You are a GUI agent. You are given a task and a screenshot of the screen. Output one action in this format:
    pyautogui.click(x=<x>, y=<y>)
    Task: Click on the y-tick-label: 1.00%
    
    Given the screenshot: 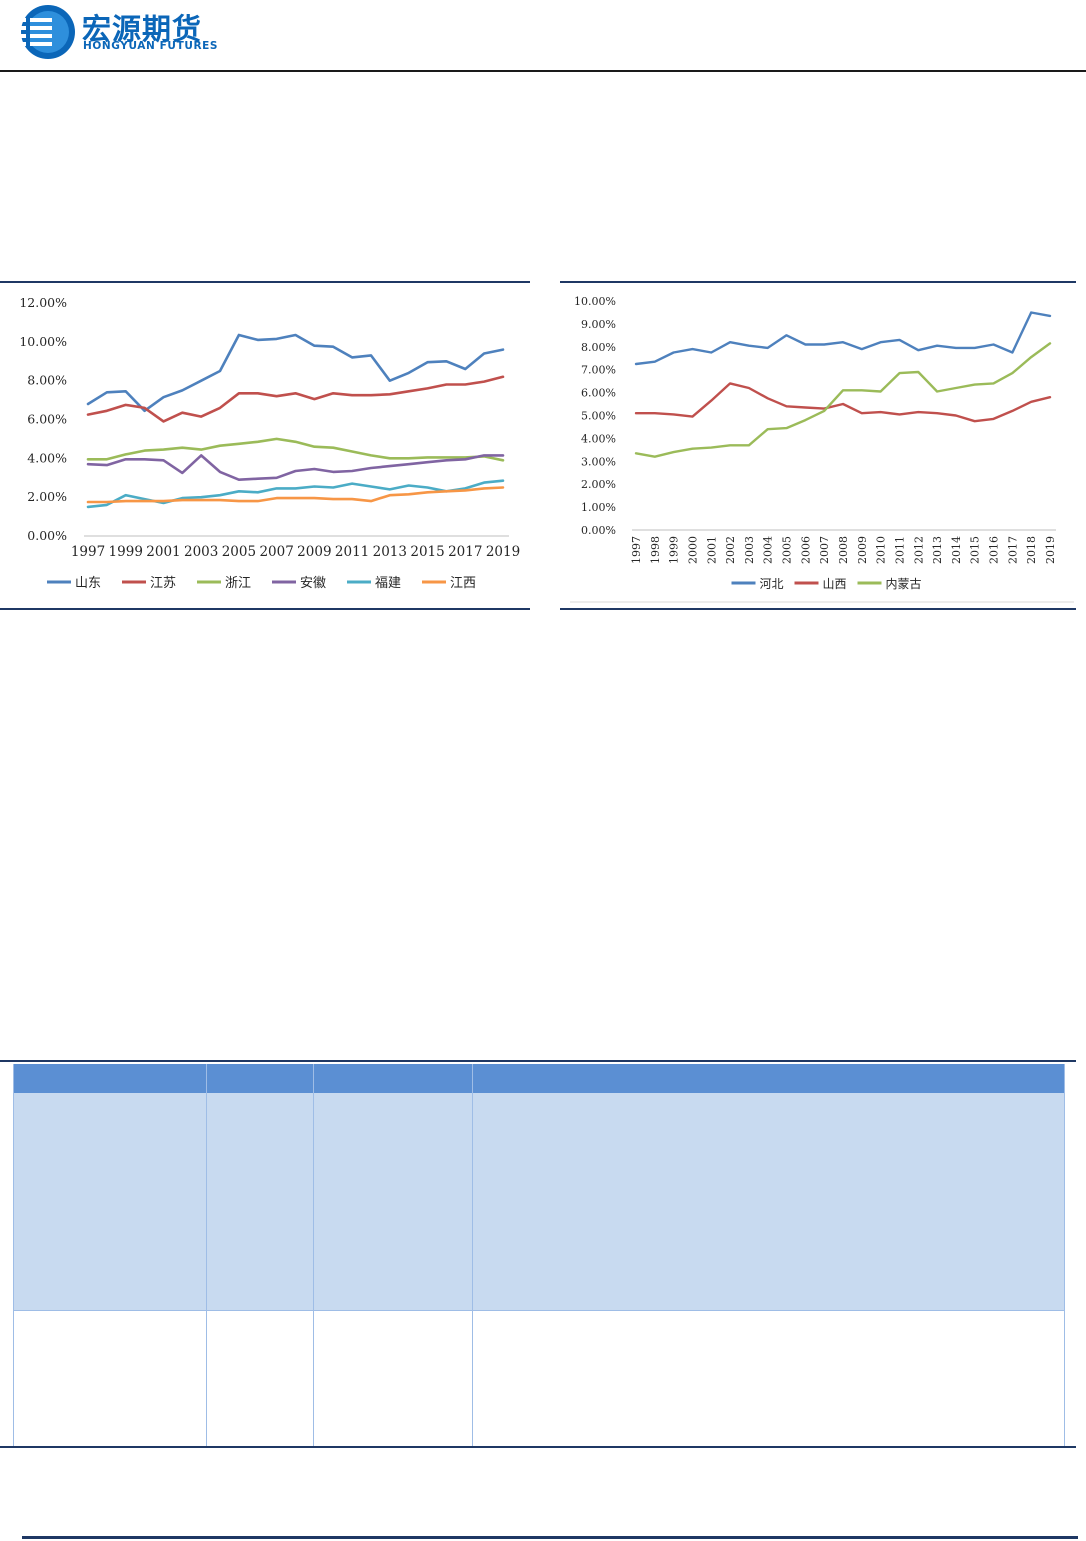 What is the action you would take?
    pyautogui.click(x=598, y=507)
    